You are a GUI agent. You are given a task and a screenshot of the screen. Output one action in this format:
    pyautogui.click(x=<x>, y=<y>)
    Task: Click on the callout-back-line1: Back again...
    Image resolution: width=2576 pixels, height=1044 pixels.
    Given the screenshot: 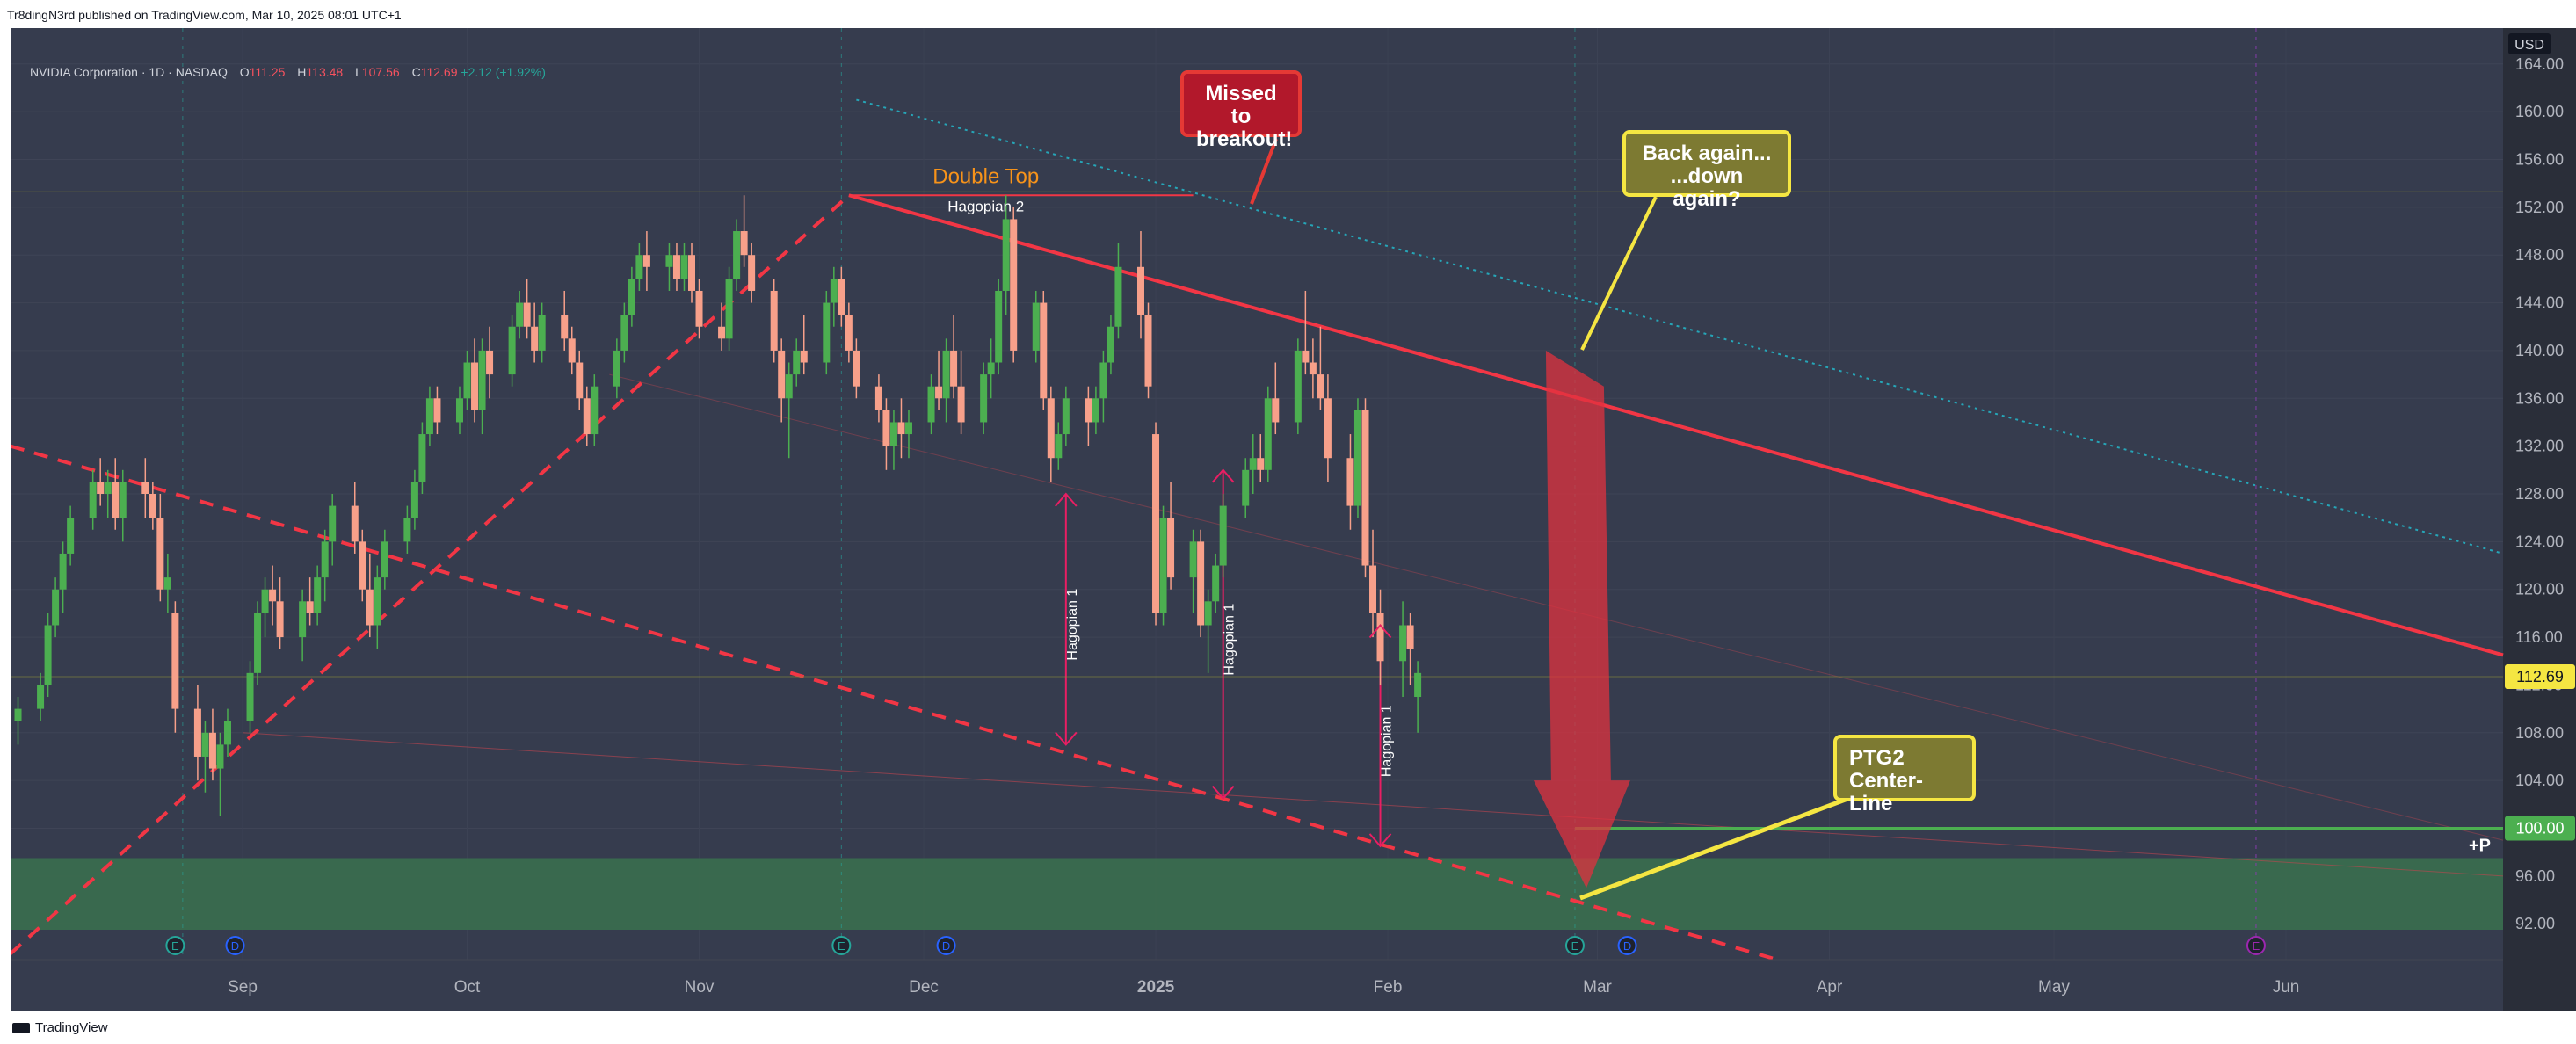 What is the action you would take?
    pyautogui.click(x=1707, y=153)
    